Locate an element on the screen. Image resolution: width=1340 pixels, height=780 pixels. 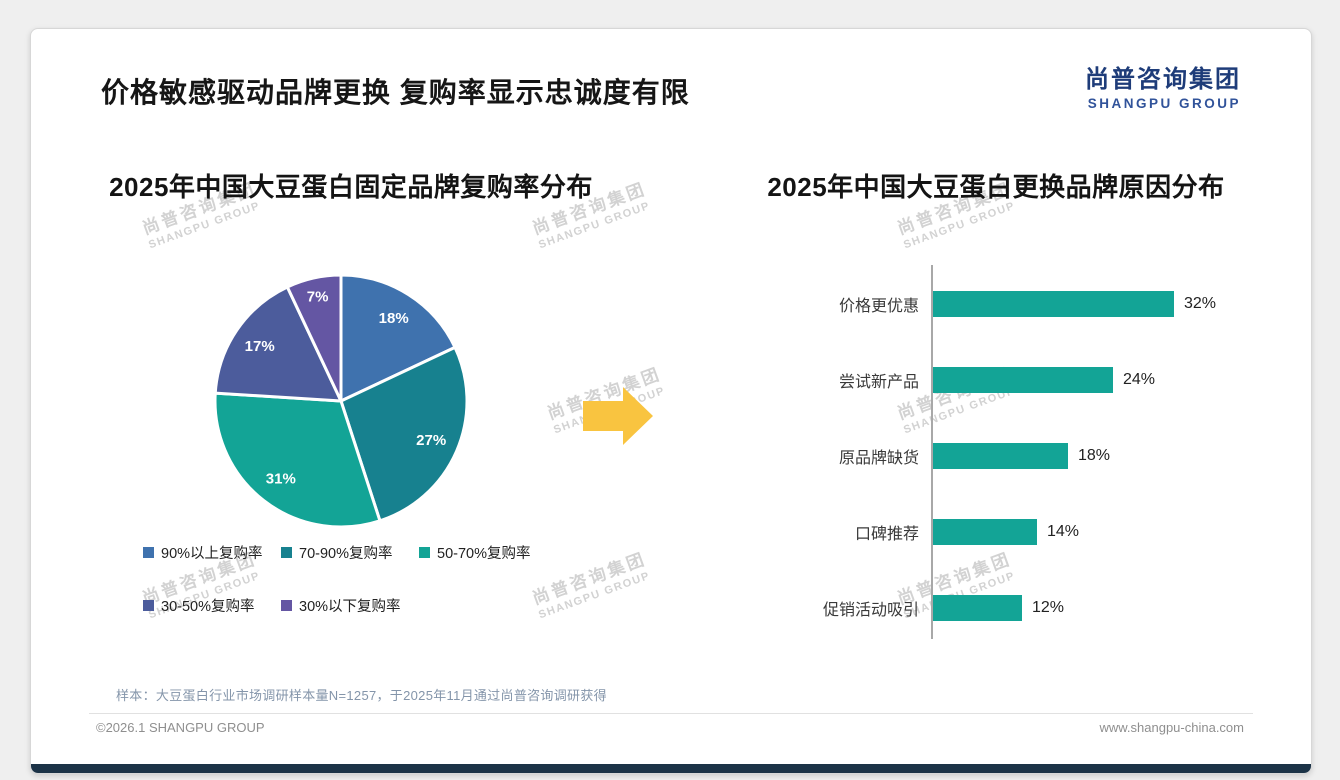
bar-chart-title: 2025年中国大豆蛋白更换品牌原因分布 is located at coordinates (996, 187).